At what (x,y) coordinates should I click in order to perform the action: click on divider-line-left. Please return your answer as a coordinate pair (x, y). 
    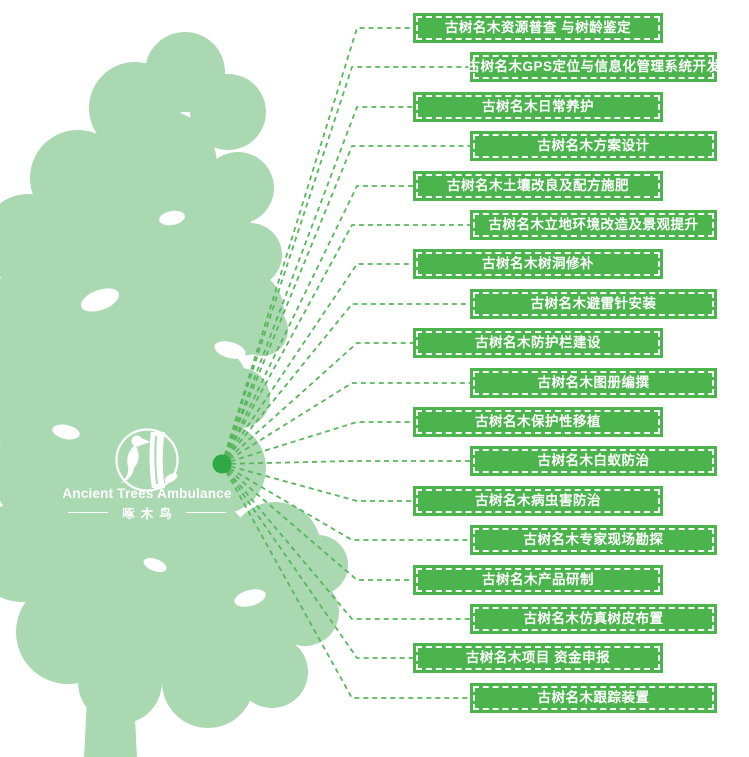
    Looking at the image, I should click on (88, 512).